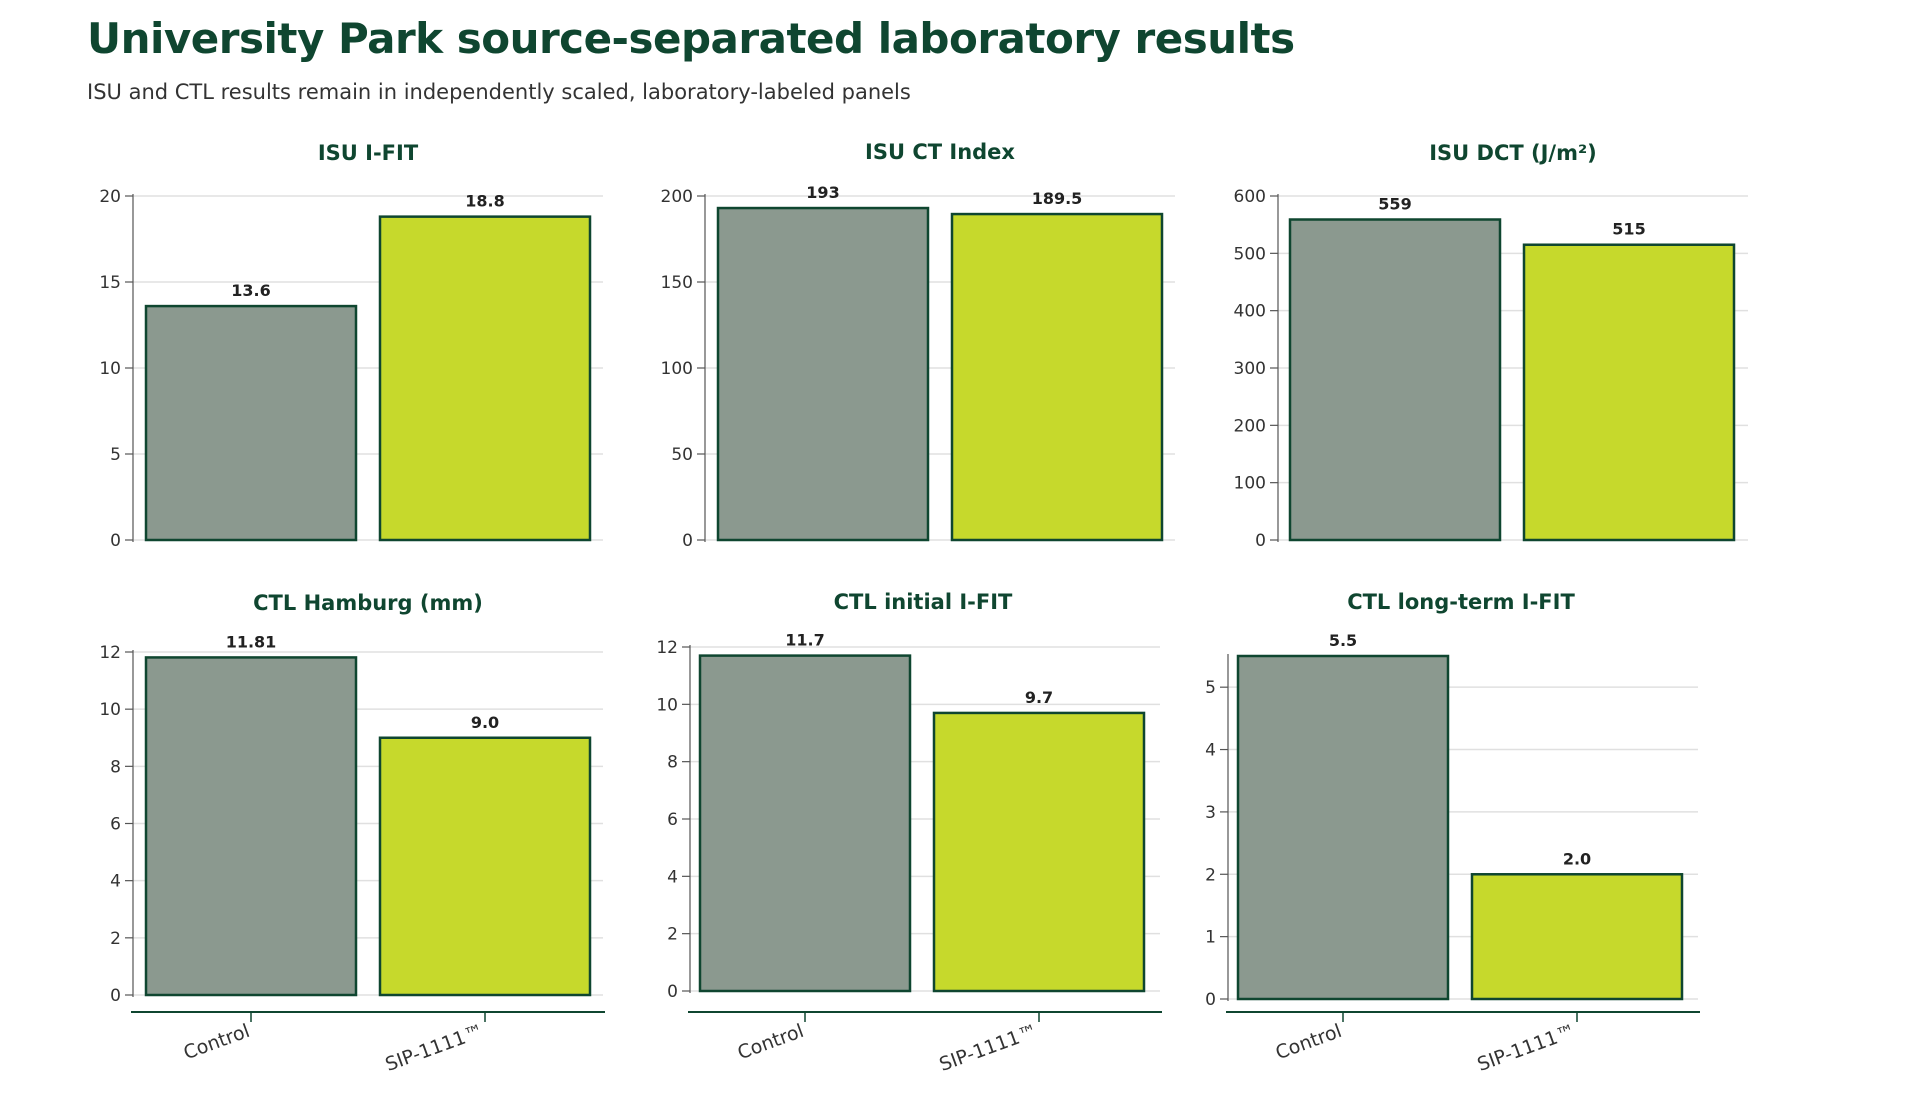 The width and height of the screenshot is (1920, 1120). Describe the element at coordinates (110, 197) in the screenshot. I see `y-tick-label: 20` at that location.